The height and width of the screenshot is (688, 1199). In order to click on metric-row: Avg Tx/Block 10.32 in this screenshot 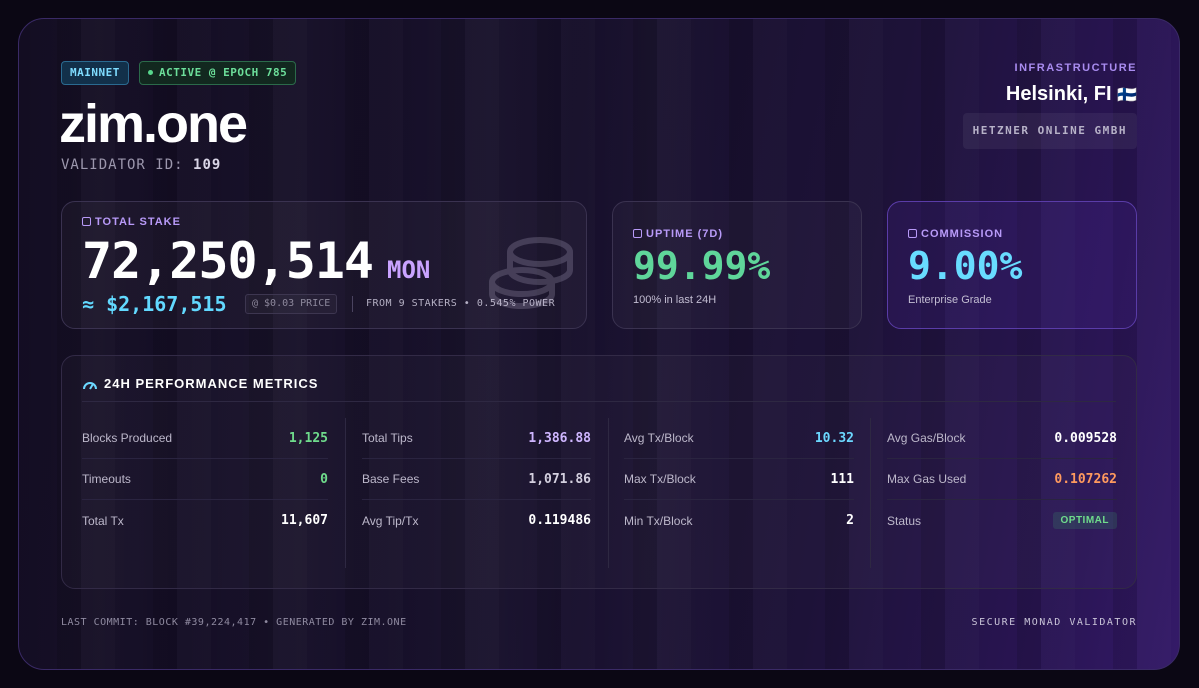, I will do `click(739, 438)`.